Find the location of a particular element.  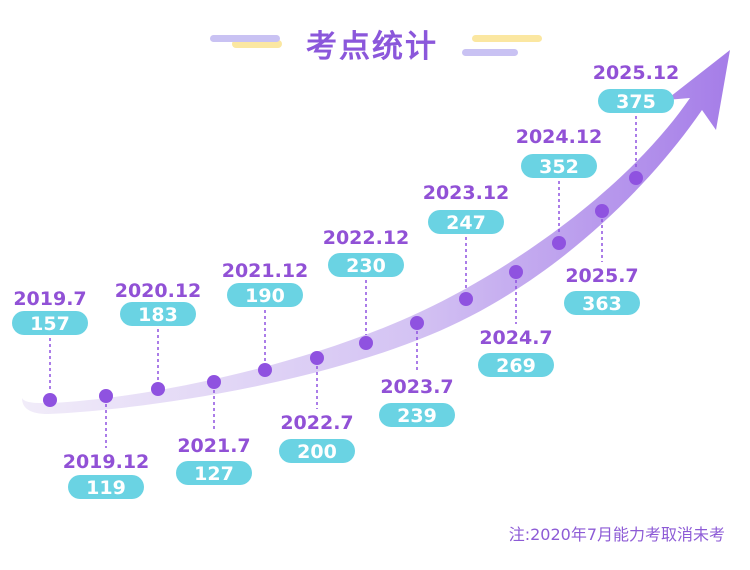

value-label: 363 is located at coordinates (602, 304).